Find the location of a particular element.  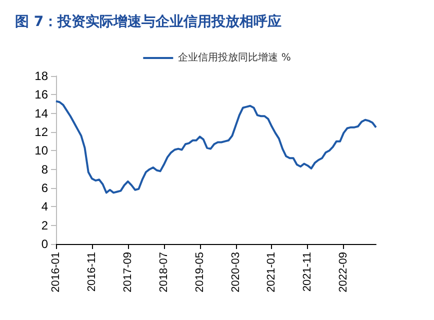

x-tick-label: 2017-09 is located at coordinates (128, 272).